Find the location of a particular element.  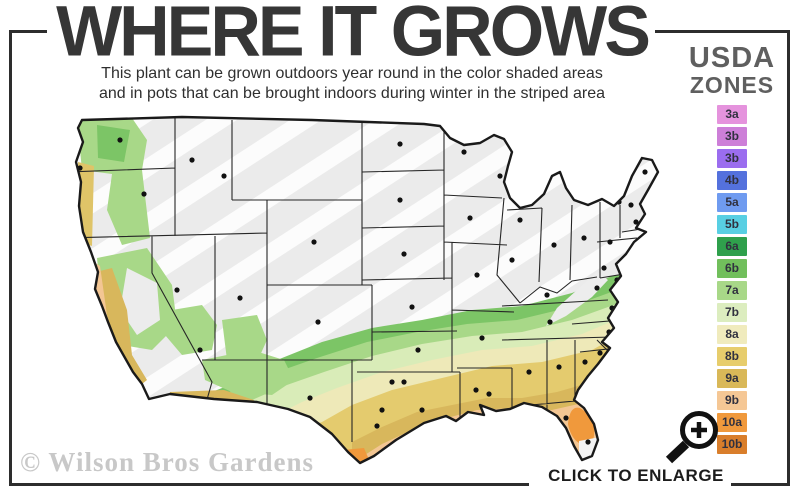

arizona-highlands-green is located at coordinates (248, 372).